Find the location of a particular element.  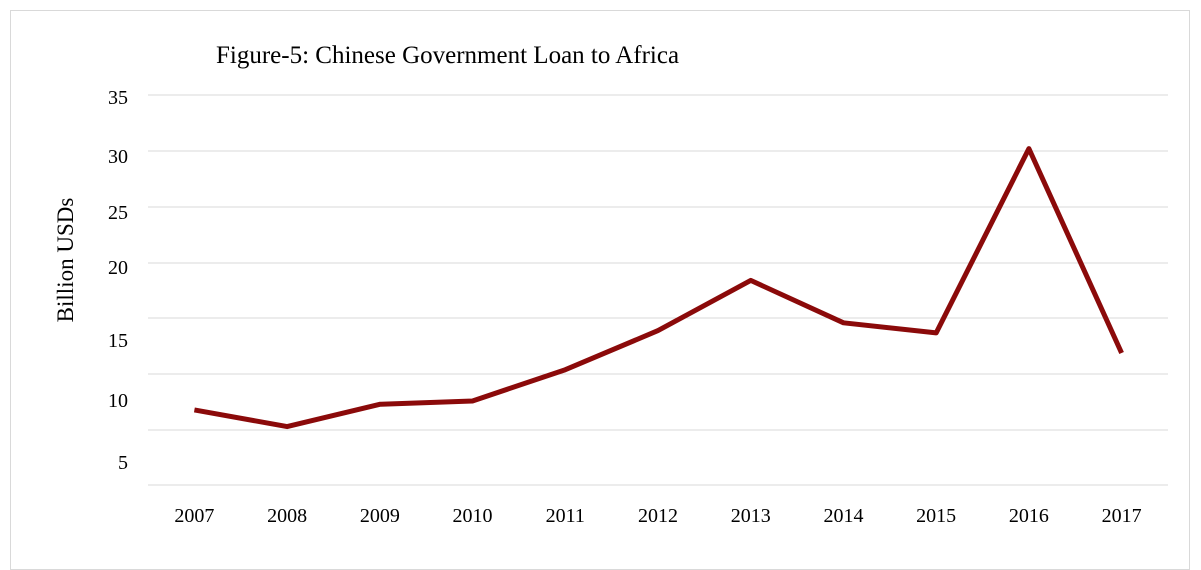

x-tick-label: 2012 is located at coordinates (658, 516).